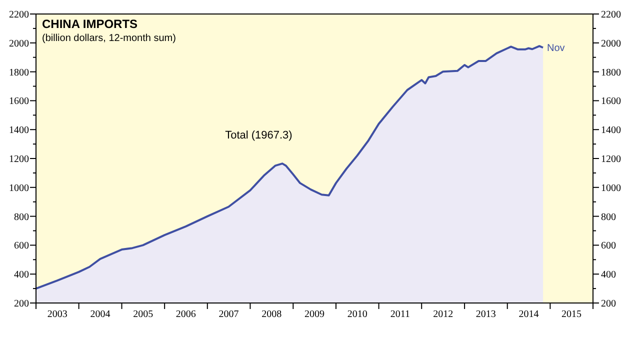 The height and width of the screenshot is (340, 637). Describe the element at coordinates (21, 217) in the screenshot. I see `y-tick-label: 800` at that location.